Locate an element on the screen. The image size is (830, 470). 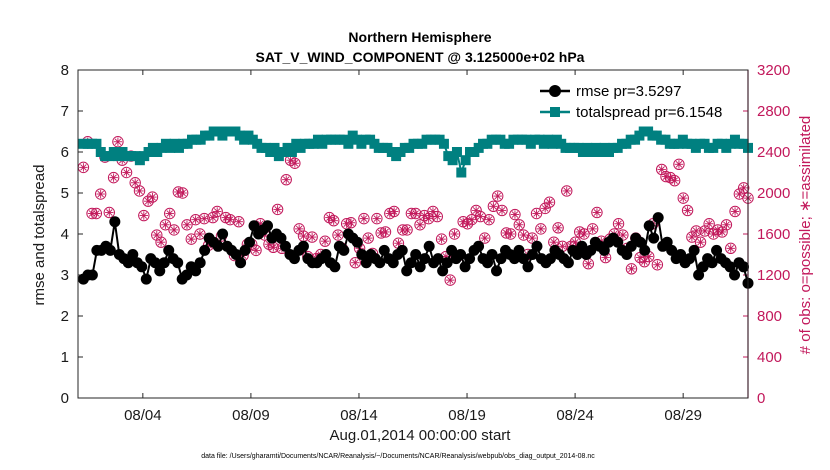
x-tick-label: 08/14 is located at coordinates (359, 415).